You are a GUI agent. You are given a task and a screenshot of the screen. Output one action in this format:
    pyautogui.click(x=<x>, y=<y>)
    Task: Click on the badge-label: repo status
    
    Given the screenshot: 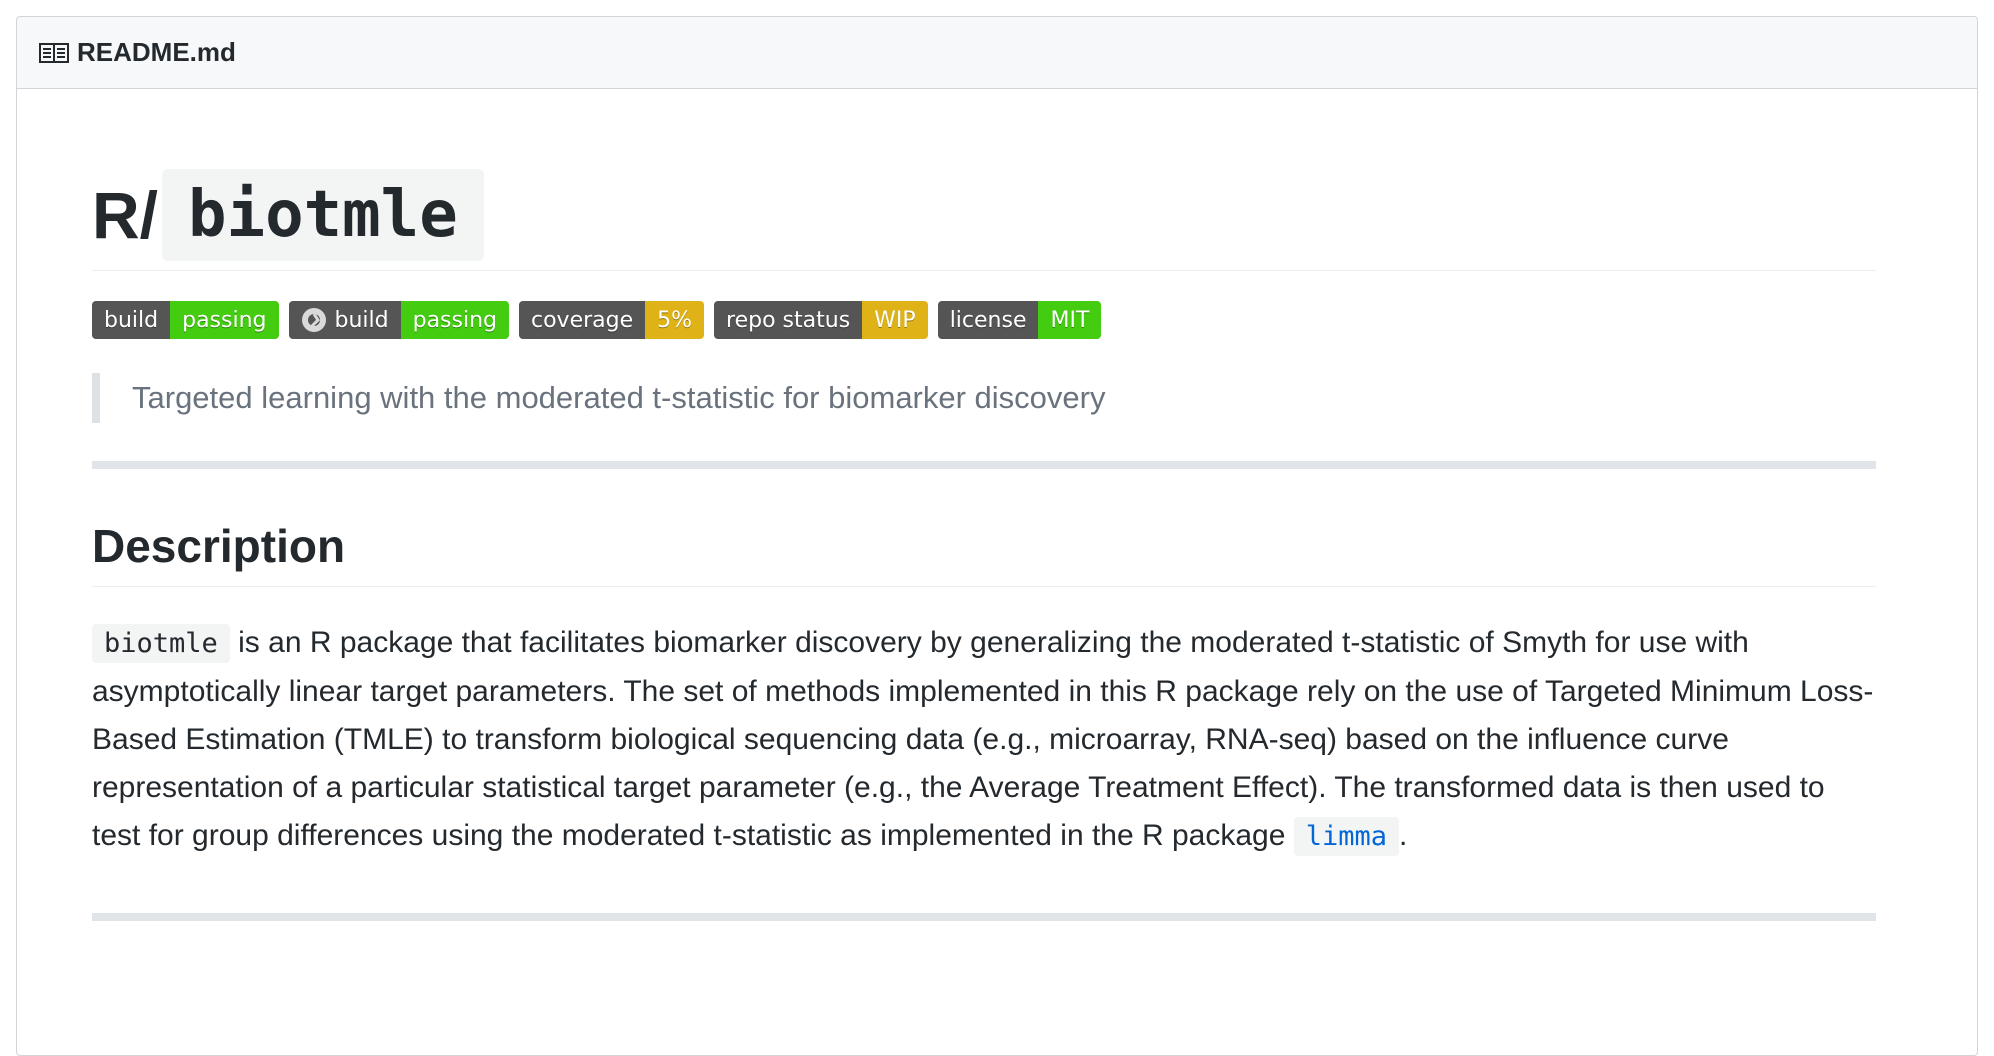 What is the action you would take?
    pyautogui.click(x=788, y=320)
    